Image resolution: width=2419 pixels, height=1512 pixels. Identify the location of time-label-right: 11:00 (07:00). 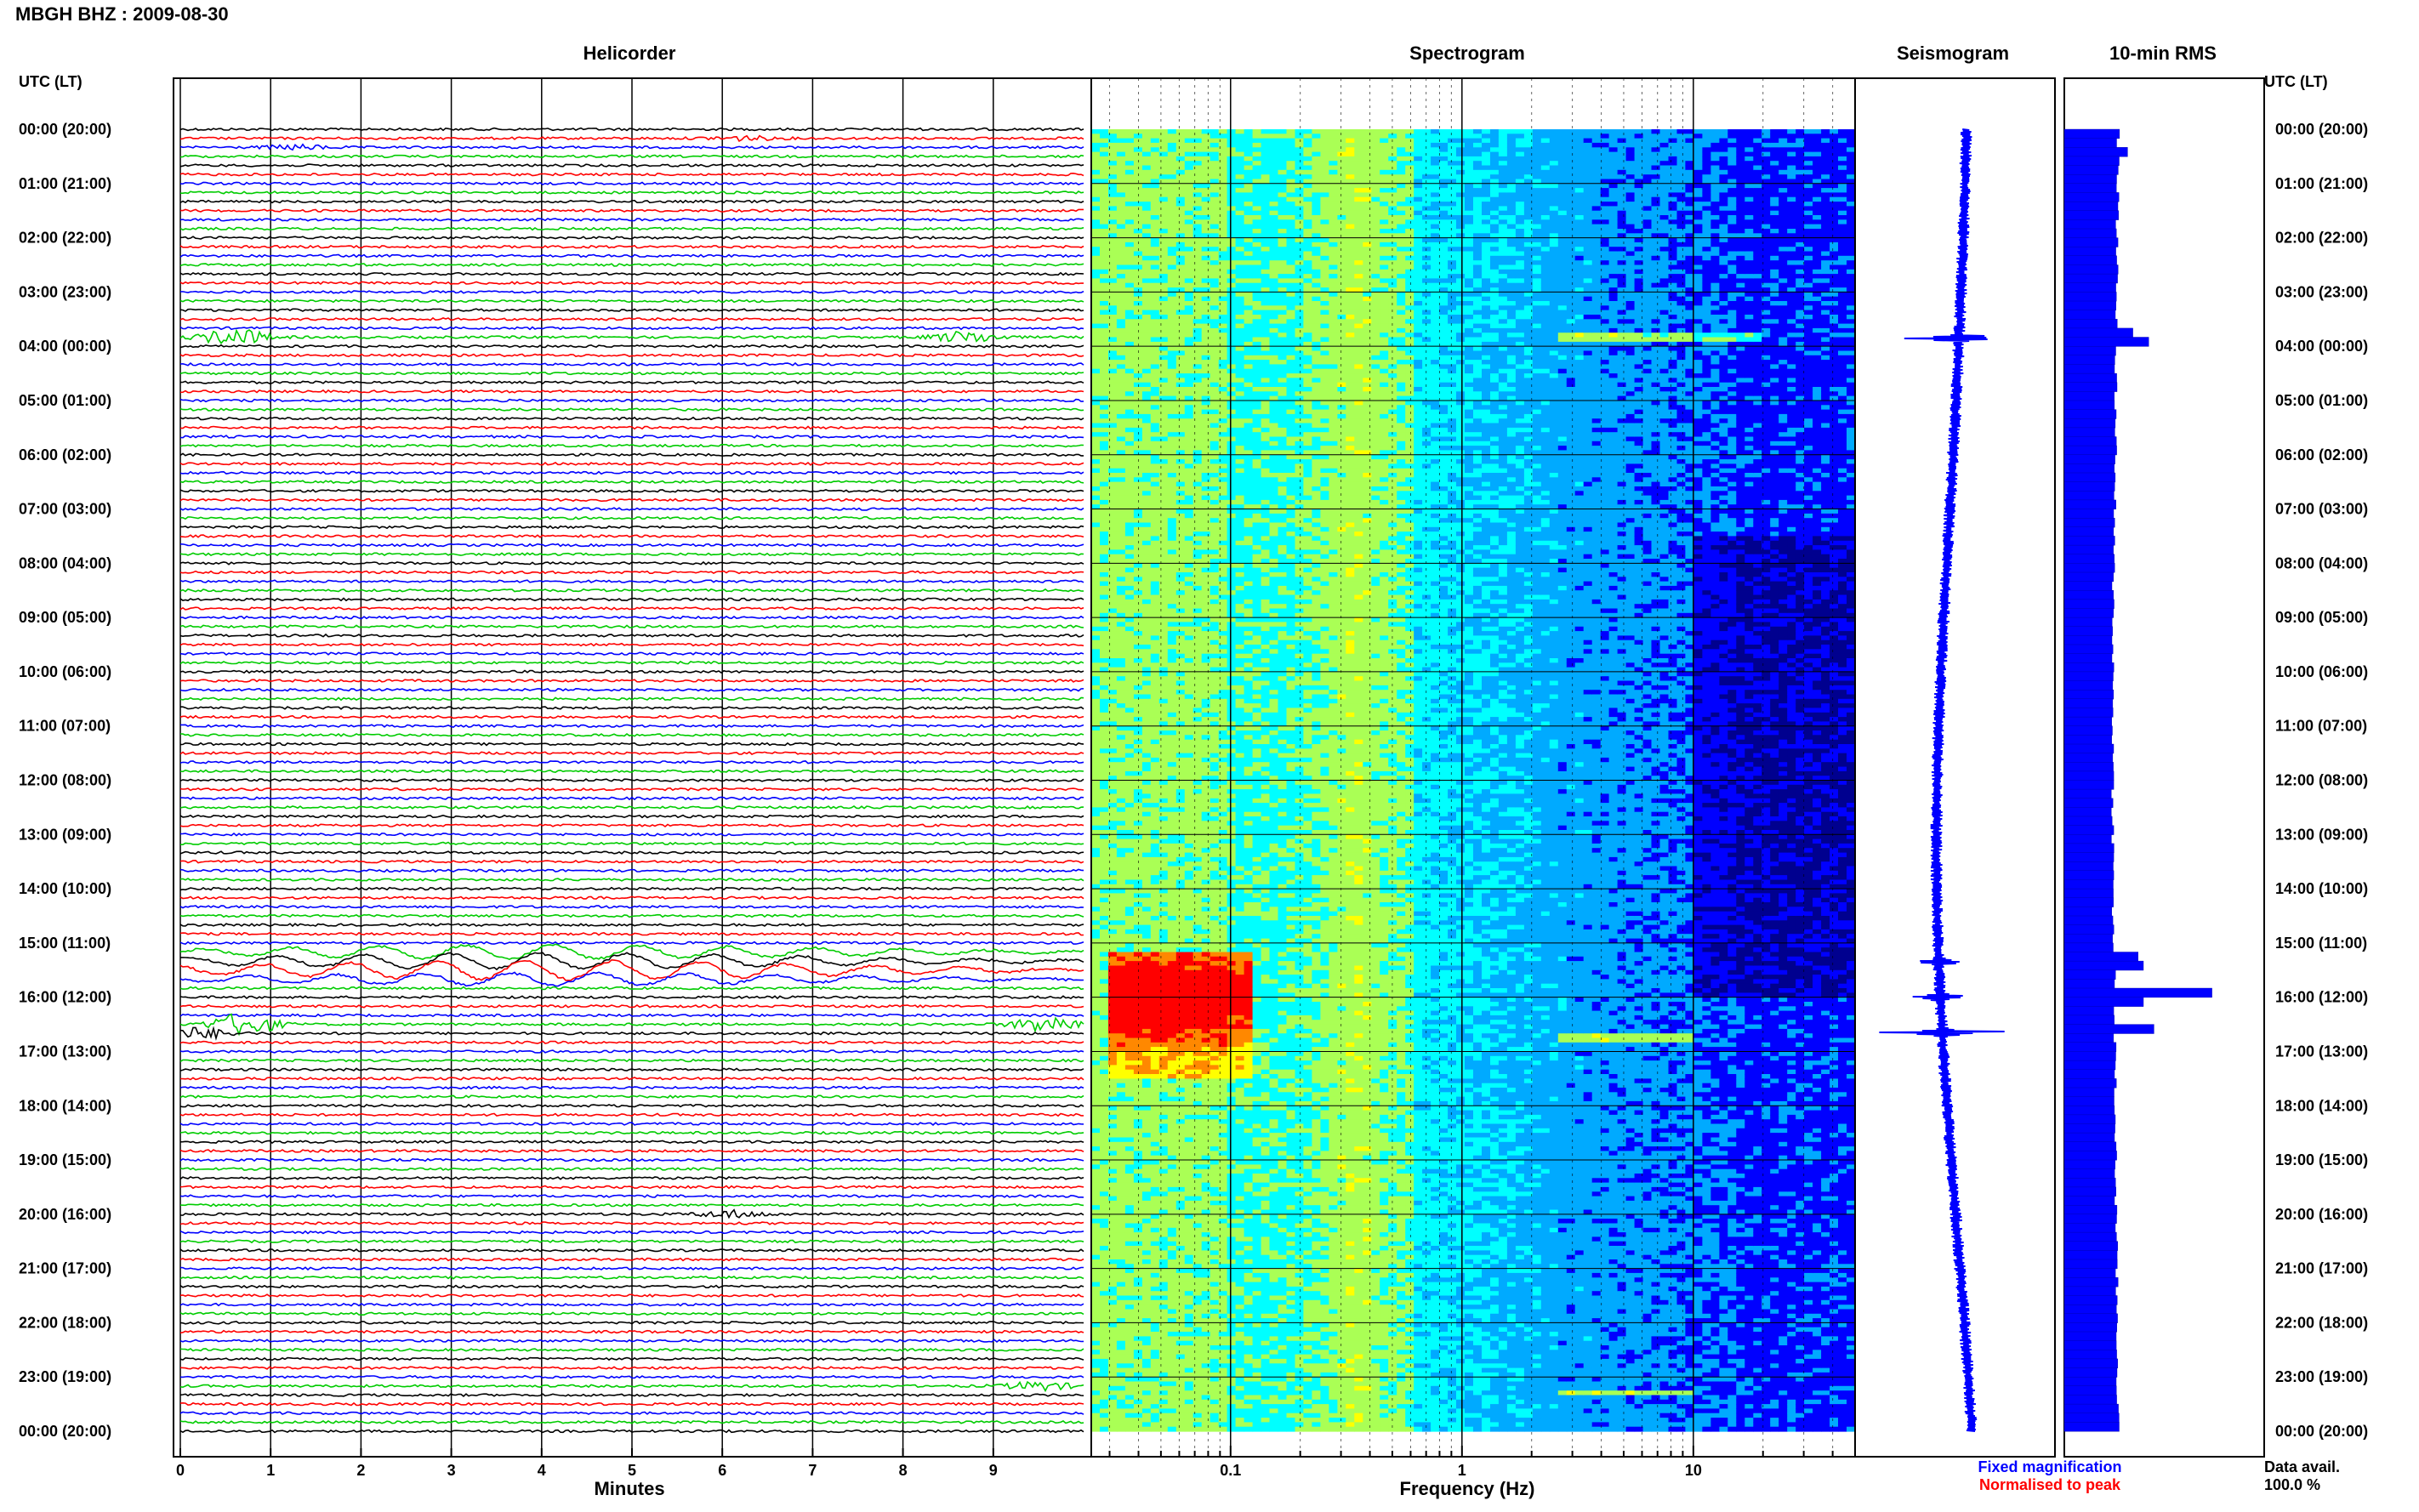
(2321, 726).